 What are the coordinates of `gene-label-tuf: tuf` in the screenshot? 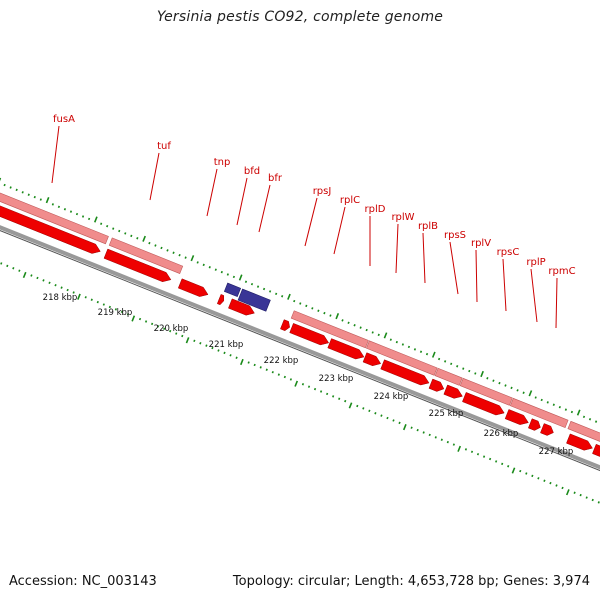 It's located at (164, 146).